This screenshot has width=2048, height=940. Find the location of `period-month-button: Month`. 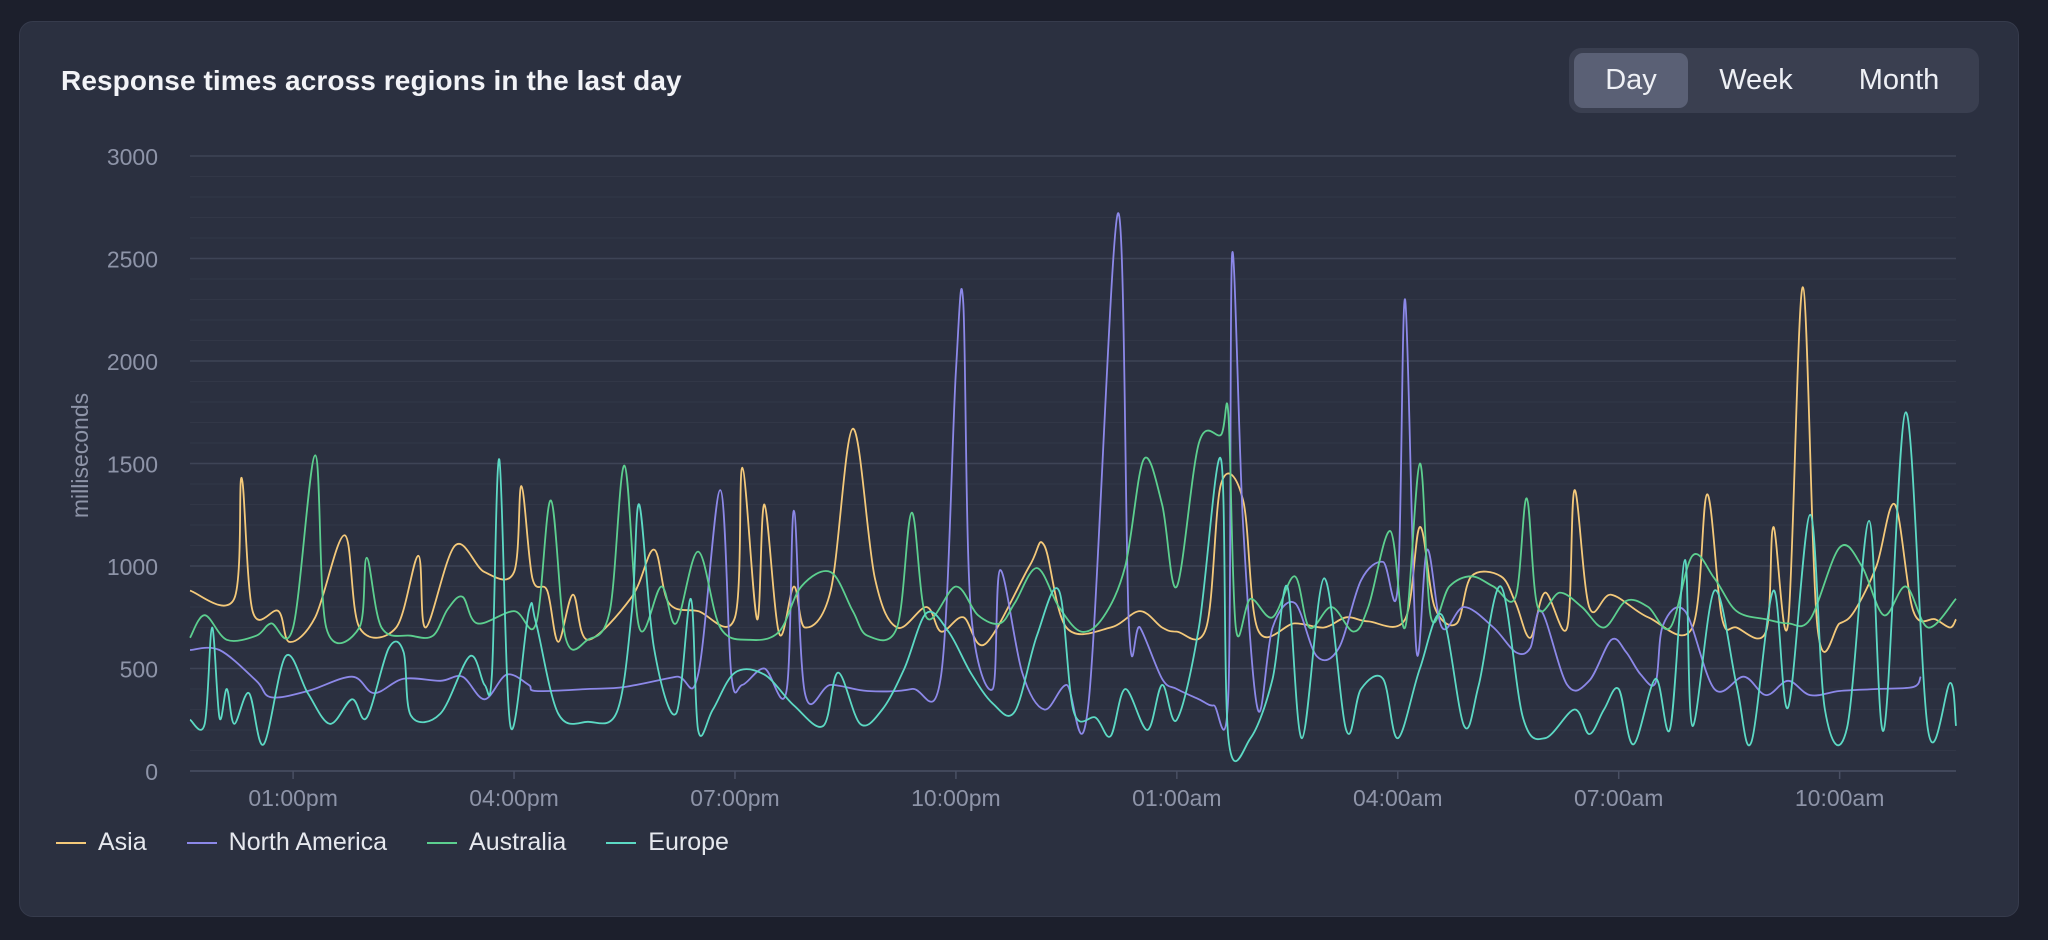

period-month-button: Month is located at coordinates (1899, 80).